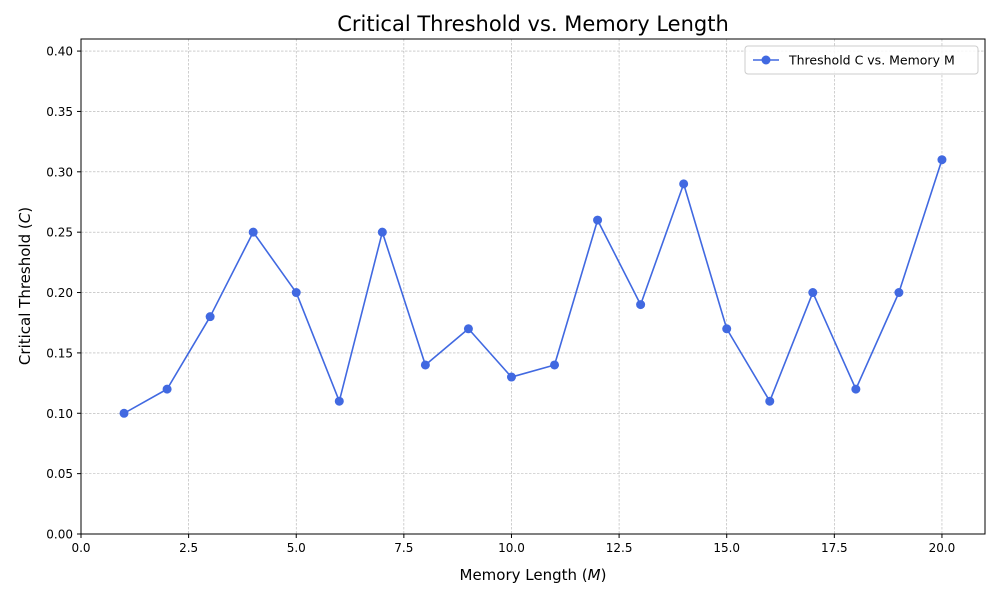 The height and width of the screenshot is (600, 1000). What do you see at coordinates (59, 414) in the screenshot?
I see `y-tick-label: 0.10` at bounding box center [59, 414].